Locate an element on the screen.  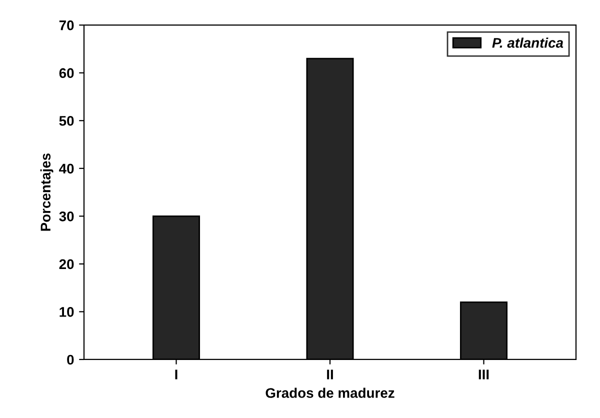
y-axis-title: Porcentajes is located at coordinates (47, 192).